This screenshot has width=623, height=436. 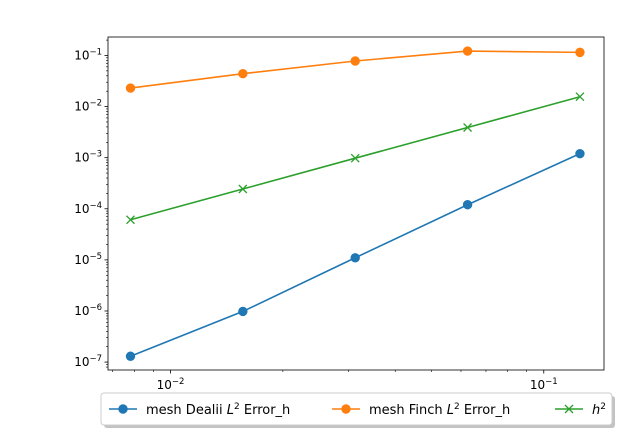 I want to click on legend-label: h2, so click(x=599, y=410).